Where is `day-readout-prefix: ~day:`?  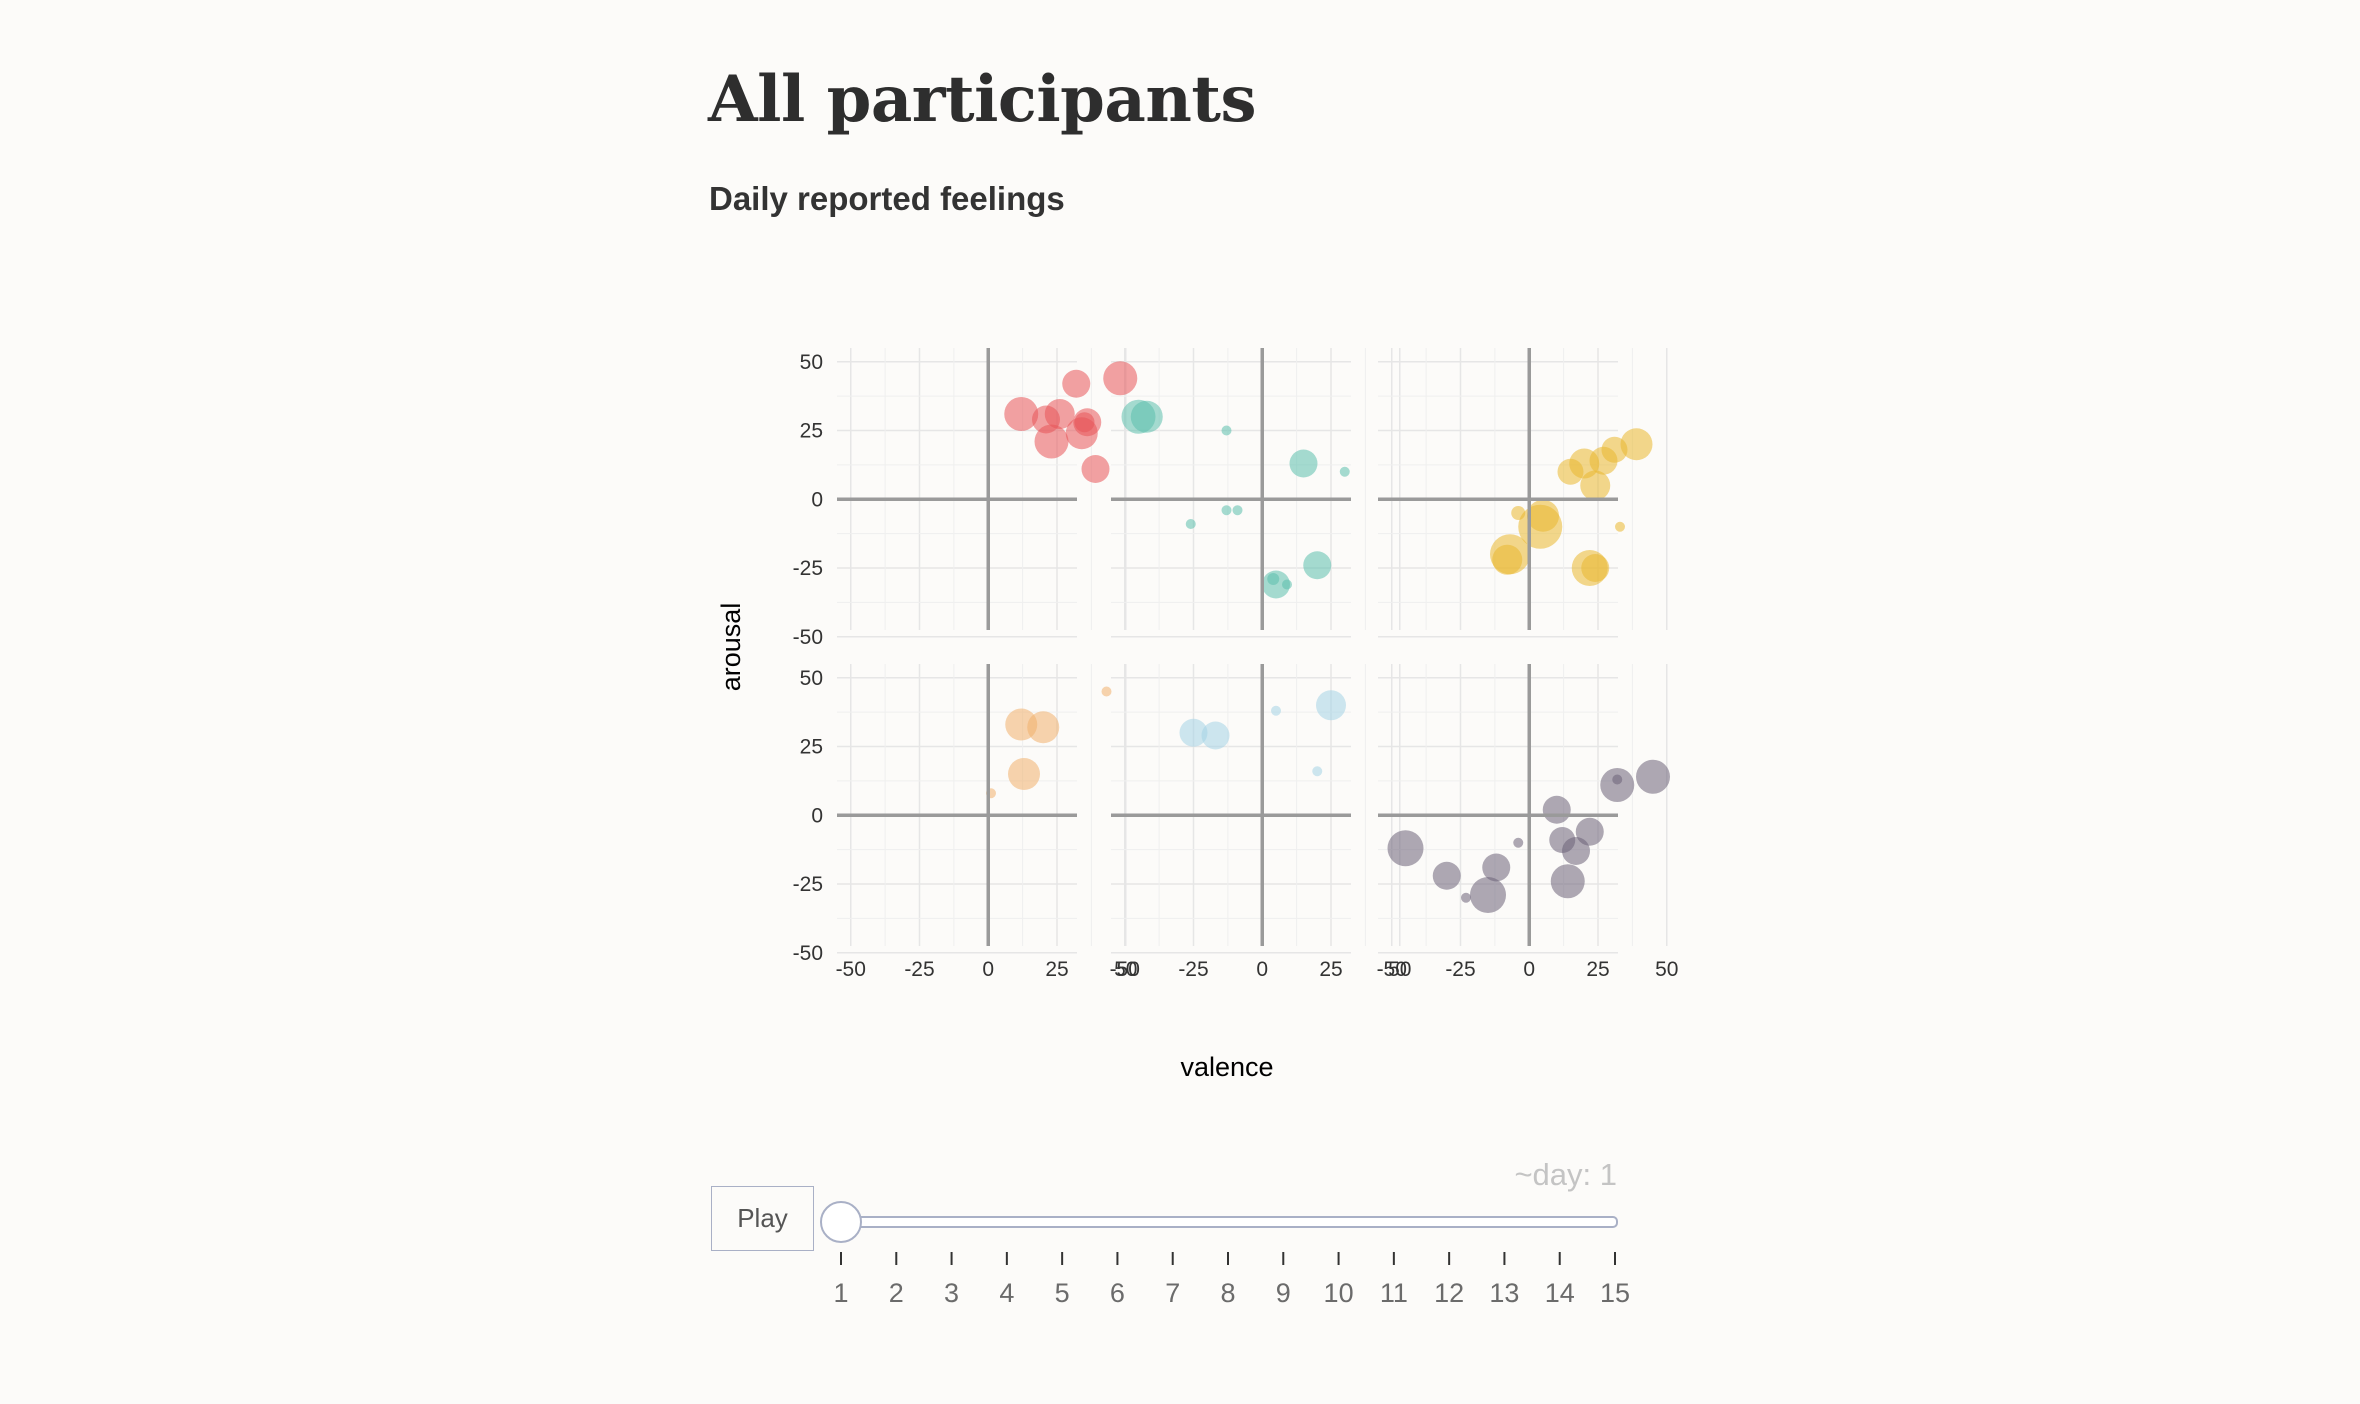
day-readout-prefix: ~day: is located at coordinates (1557, 1174).